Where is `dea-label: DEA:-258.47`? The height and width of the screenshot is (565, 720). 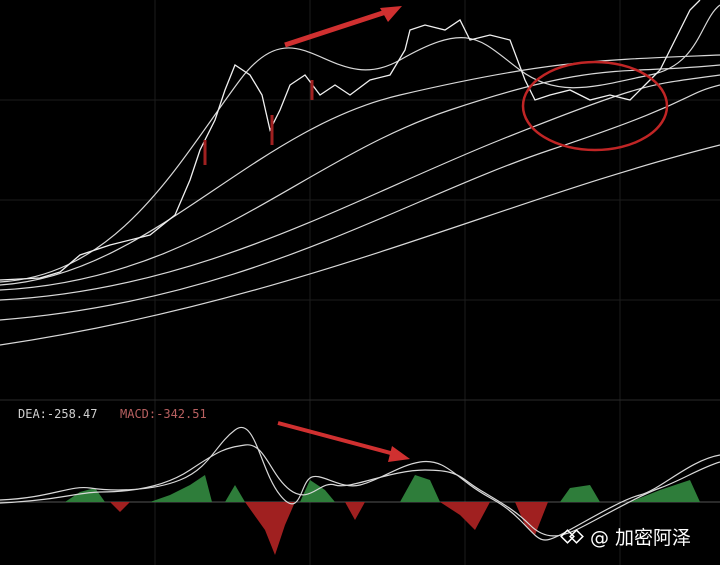 dea-label: DEA:-258.47 is located at coordinates (57, 414).